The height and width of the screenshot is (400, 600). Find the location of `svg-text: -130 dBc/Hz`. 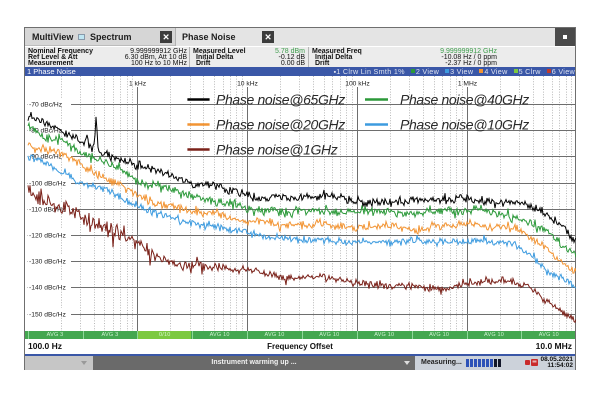

svg-text: -130 dBc/Hz is located at coordinates (47, 262).